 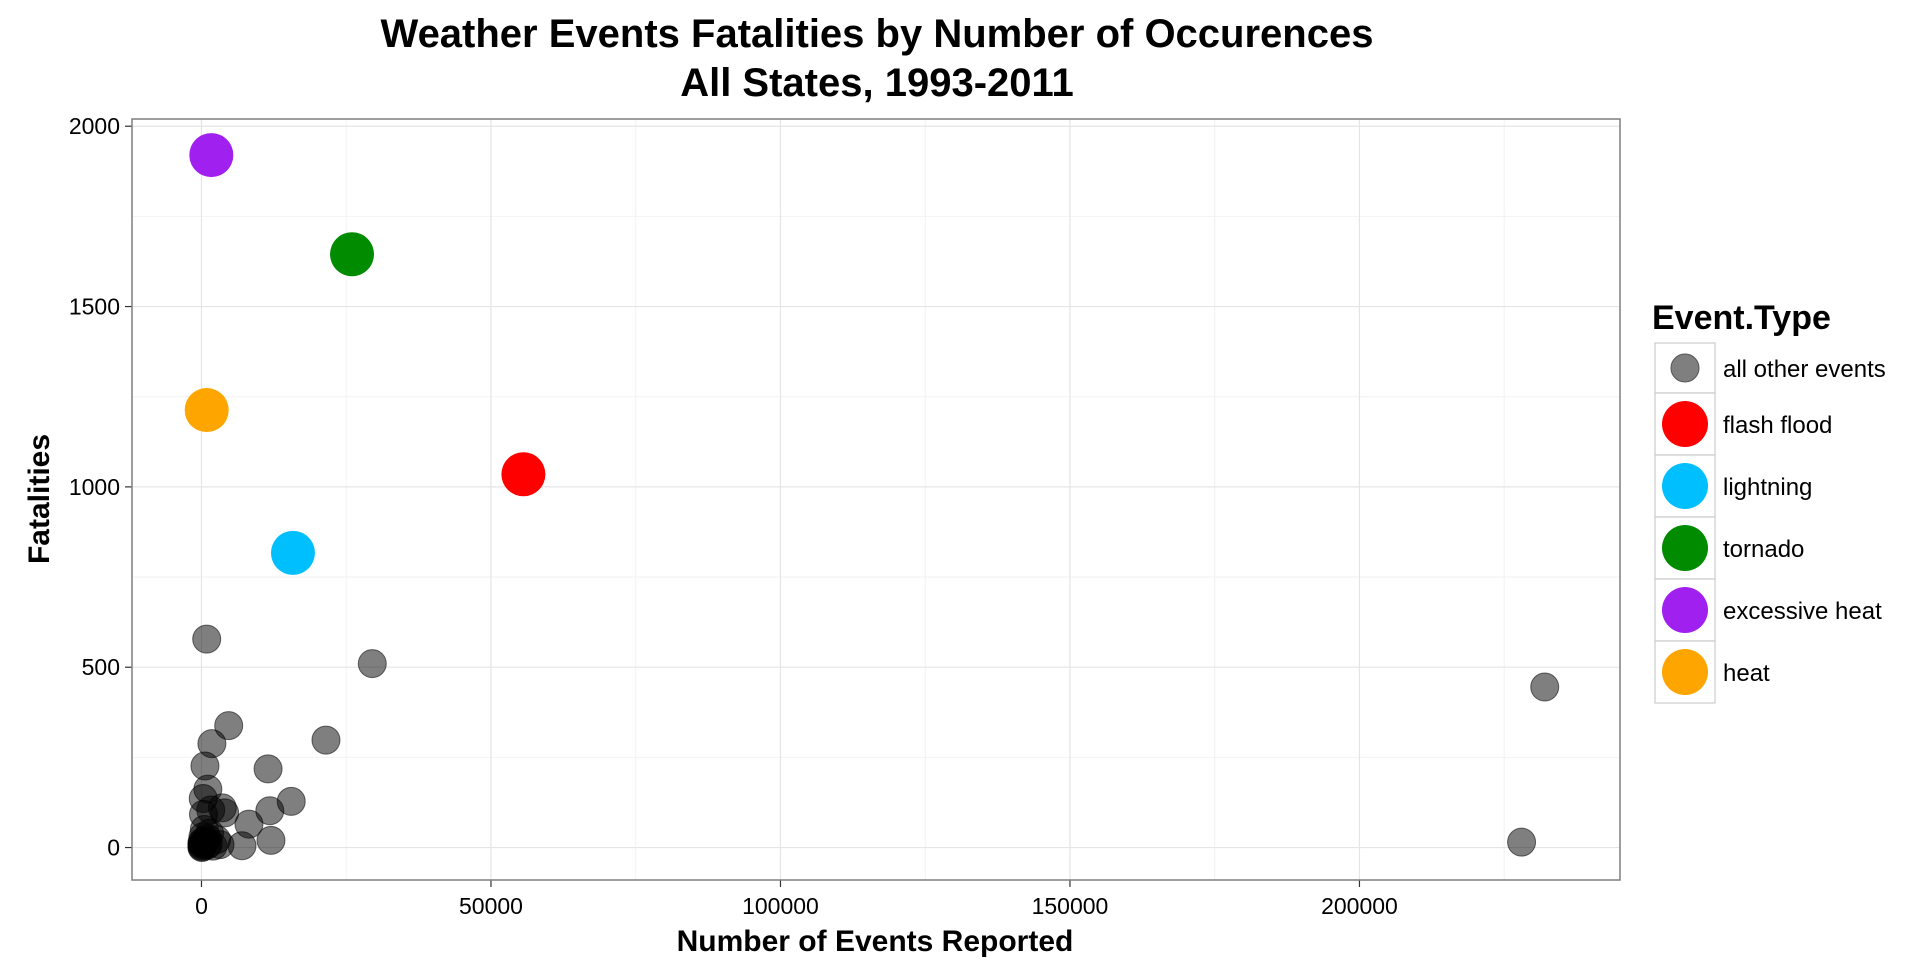 What do you see at coordinates (94, 307) in the screenshot?
I see `y-tick-label: 1500` at bounding box center [94, 307].